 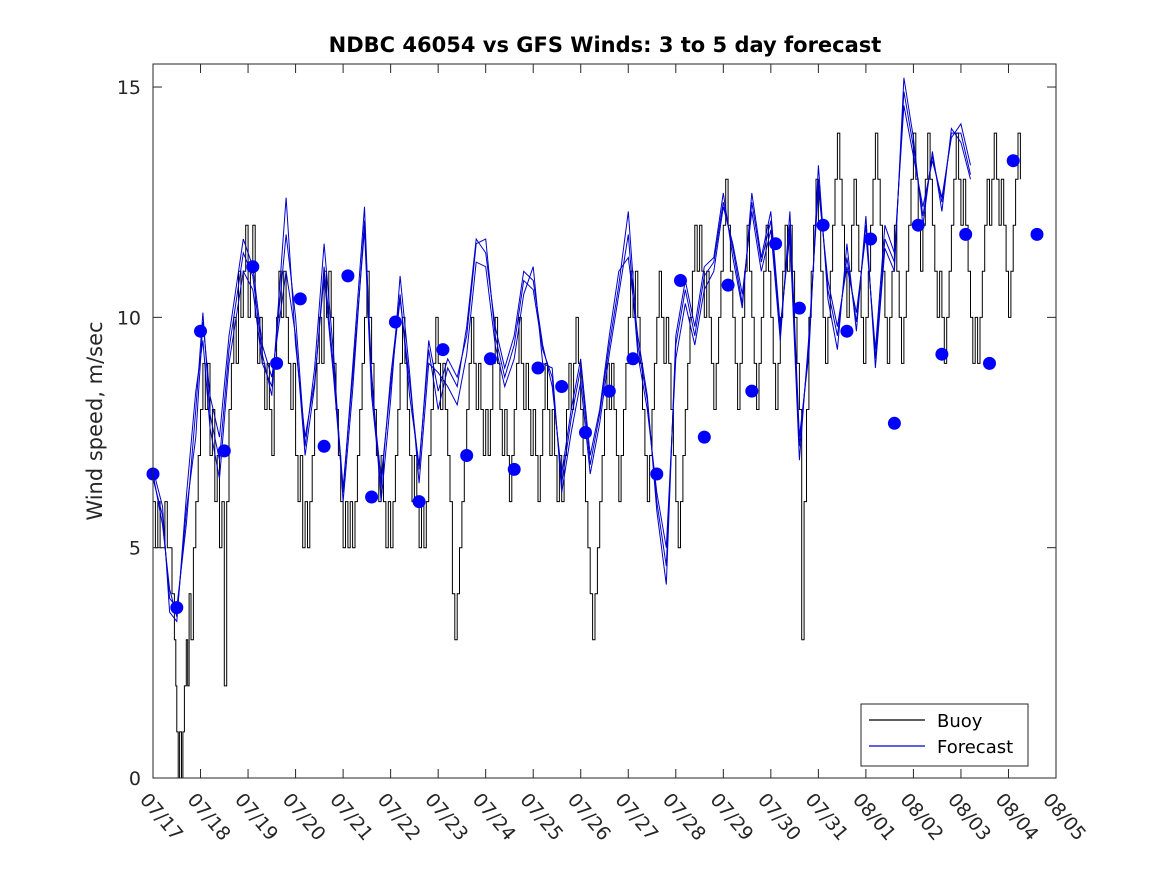 I want to click on legend-forecast-label: Forecast, so click(x=975, y=747).